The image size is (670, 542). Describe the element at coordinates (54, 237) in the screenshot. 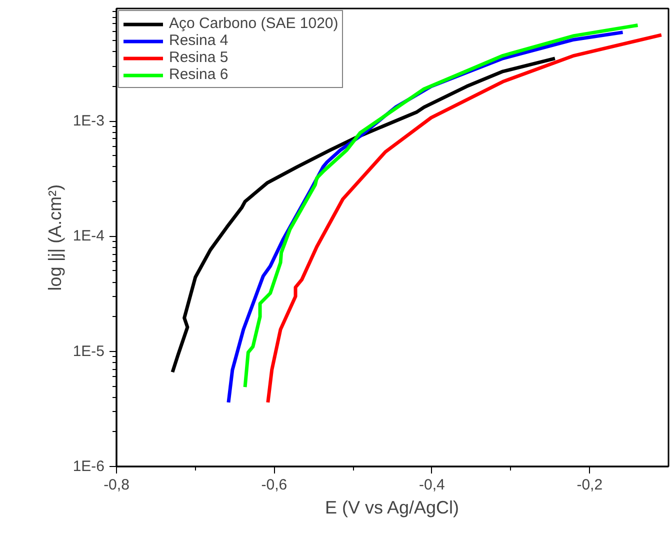

I see `y-axis-title: log |j| (A.cm²)` at that location.